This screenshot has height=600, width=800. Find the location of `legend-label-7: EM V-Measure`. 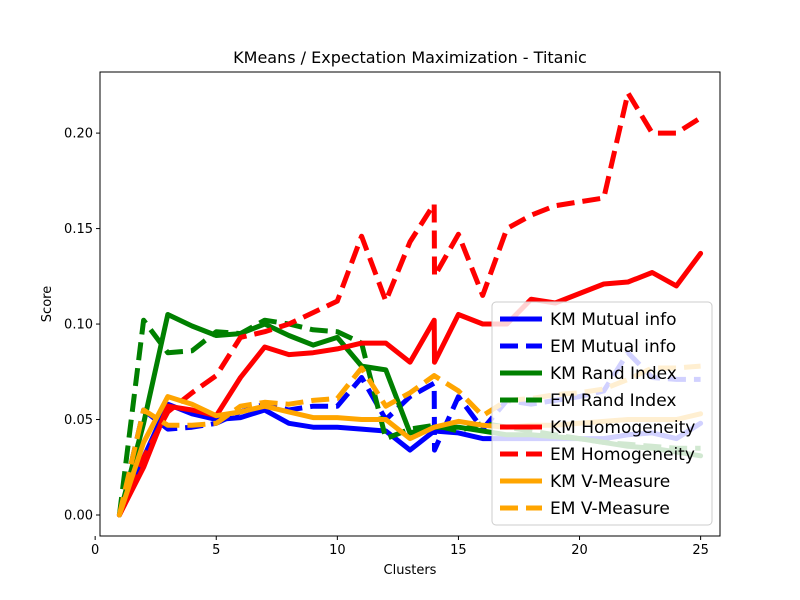

legend-label-7: EM V-Measure is located at coordinates (610, 509).